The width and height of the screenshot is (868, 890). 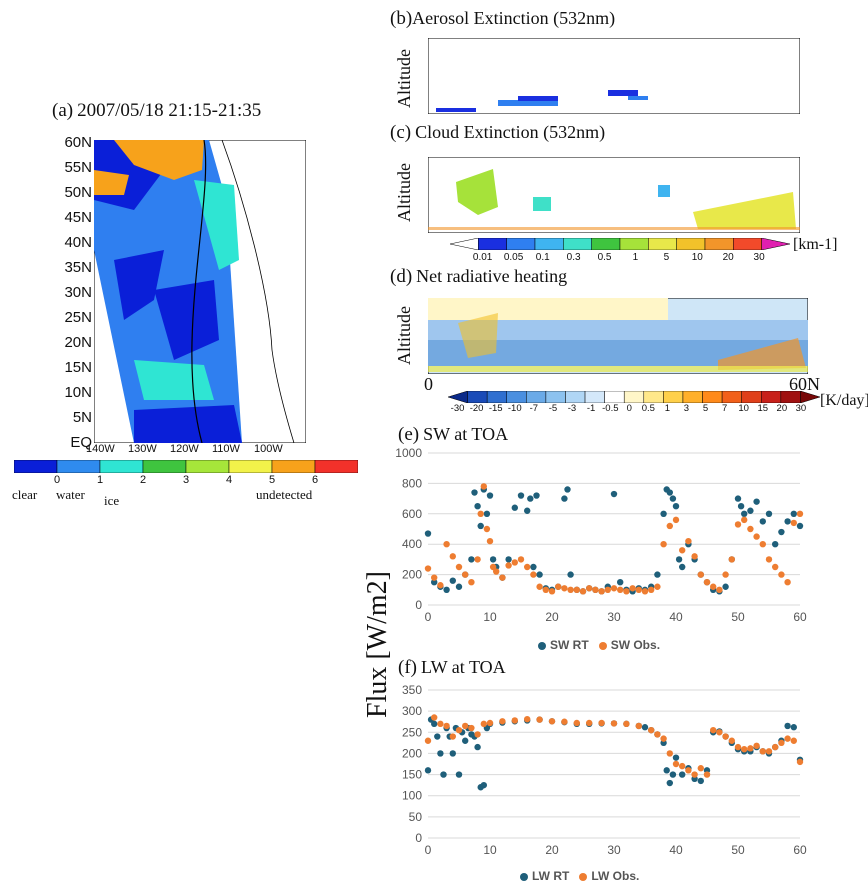 I want to click on heating-colorbar-ticks: -30 -20 -15 -10 -7 -5 -3 -1 -0.5 0 0.5 1 3 5 7 10 15 20 30, so click(x=634, y=409).